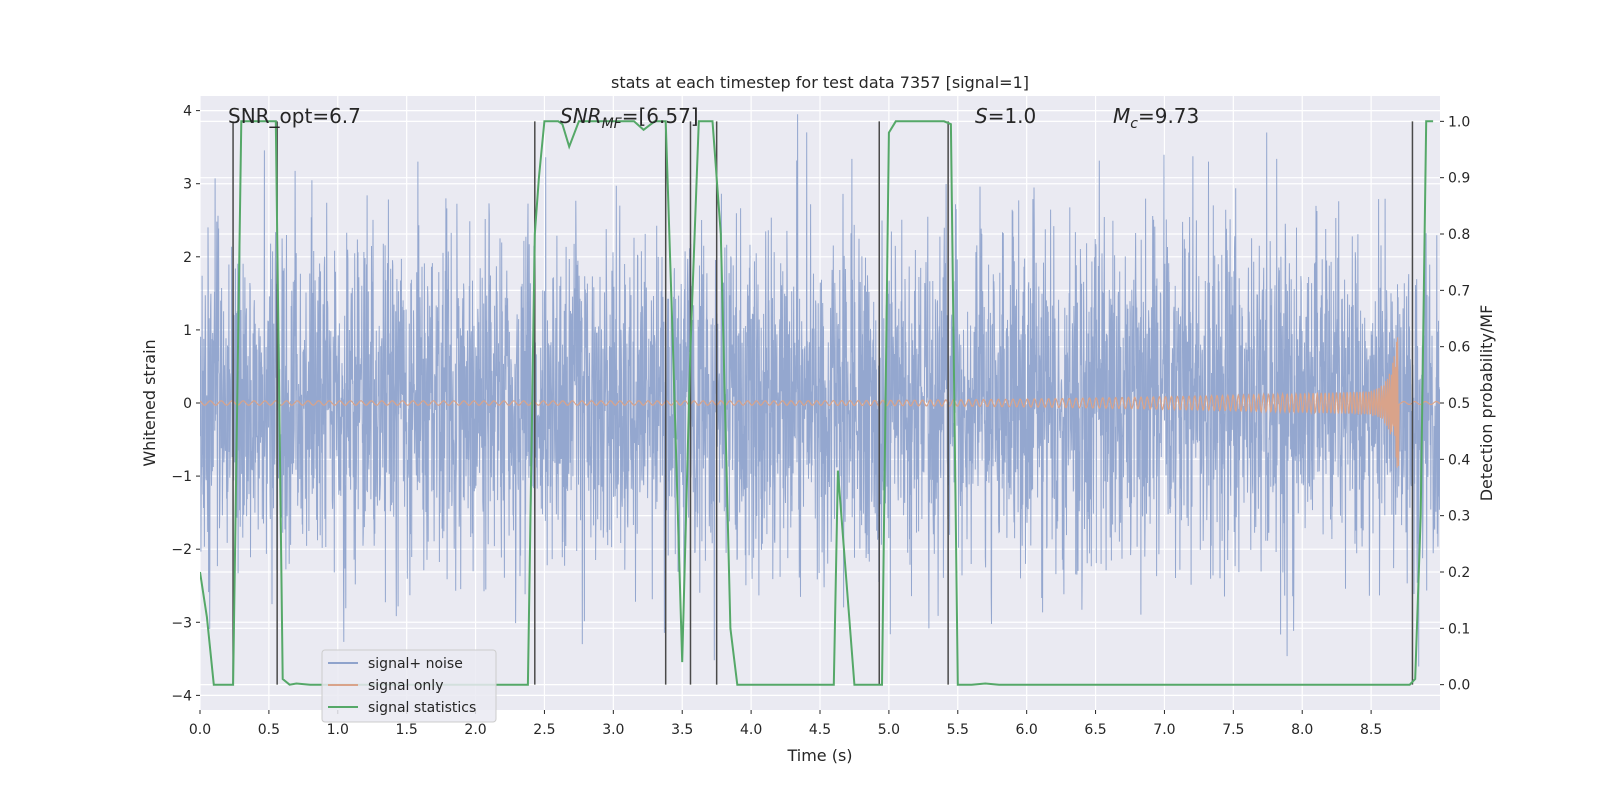 This screenshot has width=1600, height=800. What do you see at coordinates (1459, 348) in the screenshot?
I see `y2-tick-label-6: 0.6` at bounding box center [1459, 348].